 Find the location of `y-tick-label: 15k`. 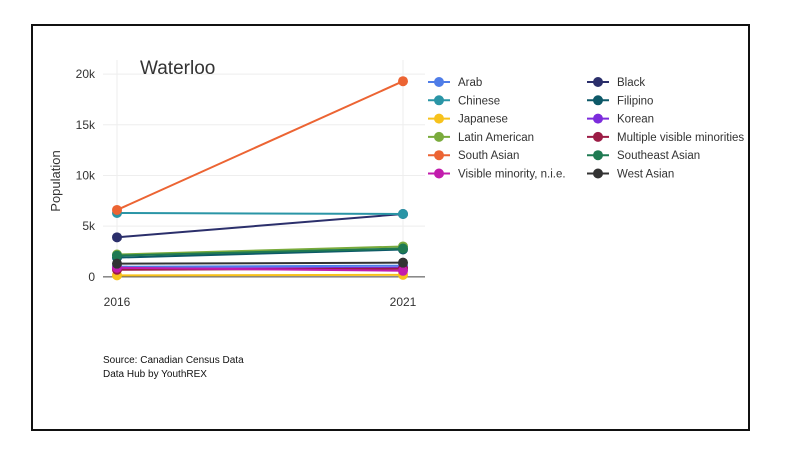

y-tick-label: 15k is located at coordinates (86, 125).